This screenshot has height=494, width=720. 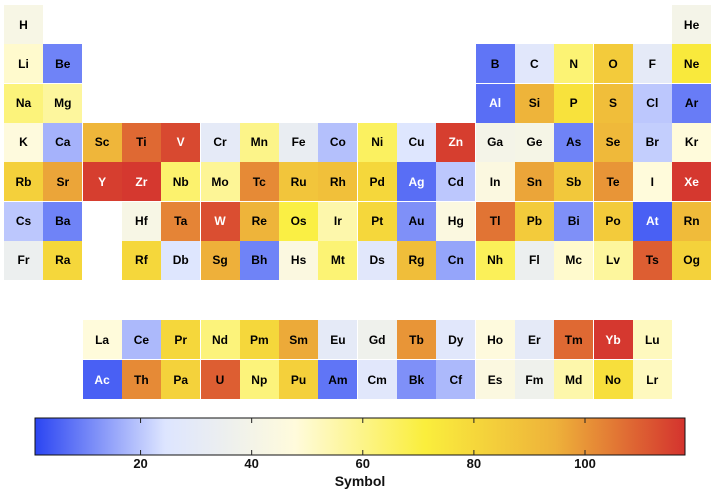 I want to click on colorbar-tick-label: 60, so click(x=363, y=463).